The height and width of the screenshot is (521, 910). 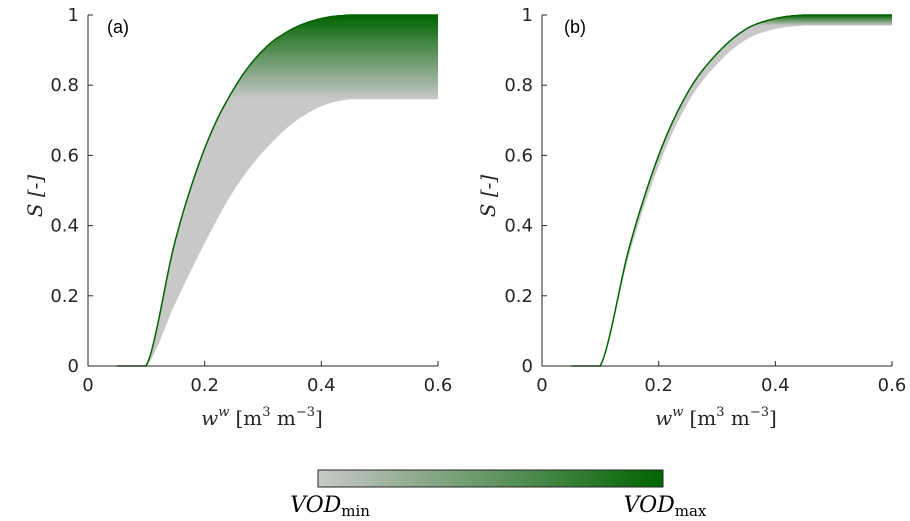 I want to click on y-axis-label-a-text: S [-], so click(x=35, y=196).